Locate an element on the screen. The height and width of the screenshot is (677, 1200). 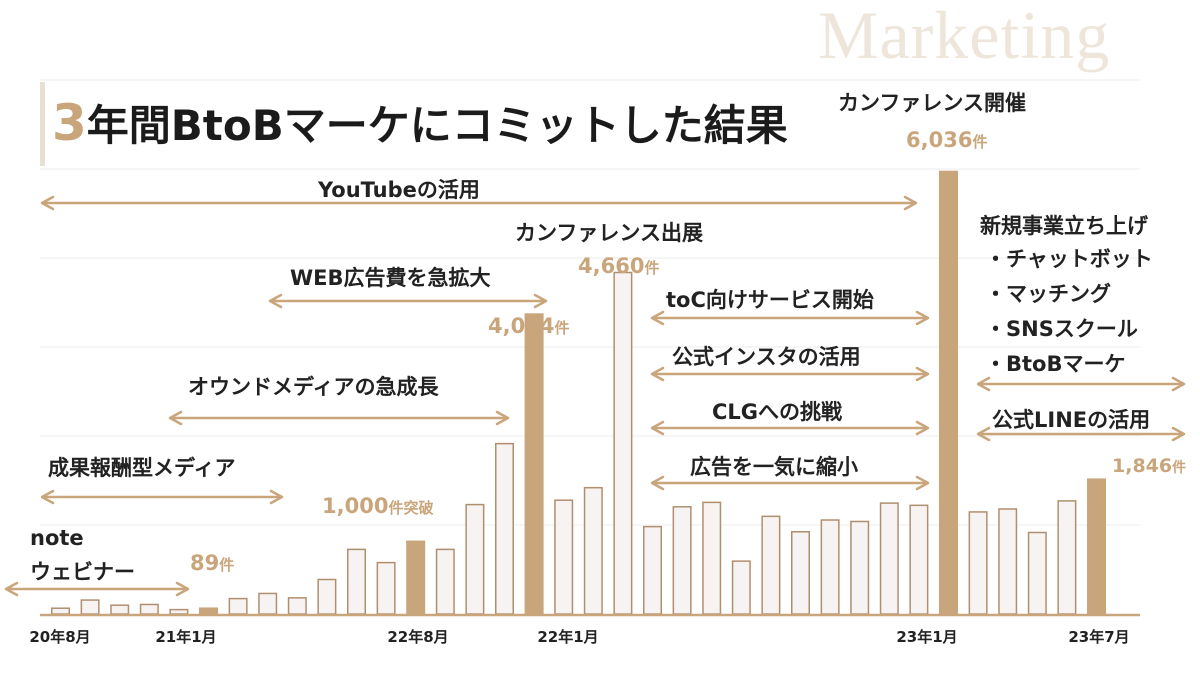
new-business-list: ・チャットボット ・マッチング ・SNSスクール ・BtoBマーケ is located at coordinates (1069, 312).